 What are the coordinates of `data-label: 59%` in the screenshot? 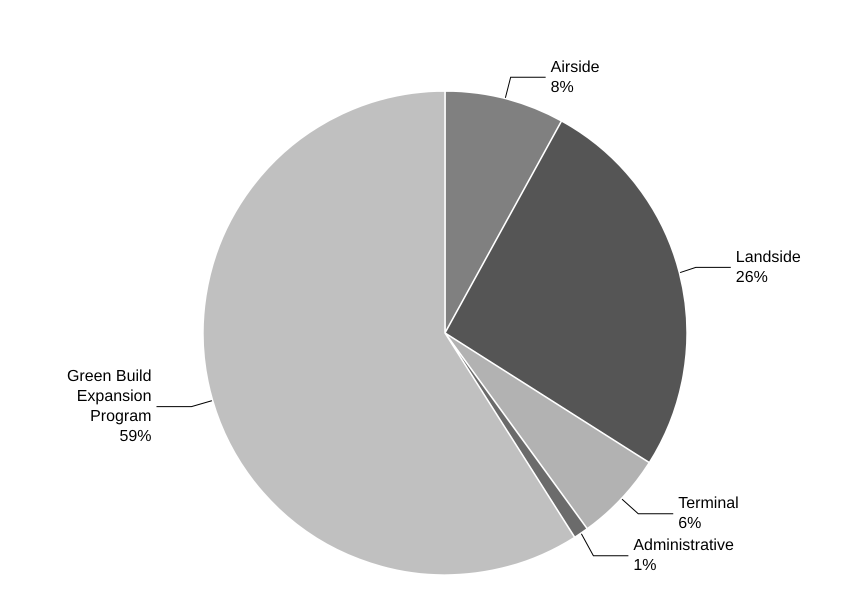 It's located at (135, 437).